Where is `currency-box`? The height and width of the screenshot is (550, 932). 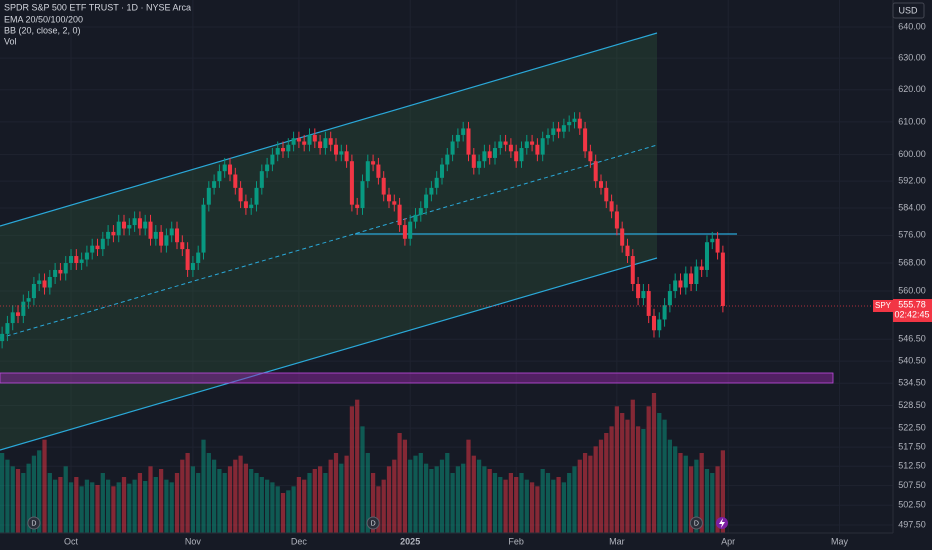
currency-box is located at coordinates (908, 10).